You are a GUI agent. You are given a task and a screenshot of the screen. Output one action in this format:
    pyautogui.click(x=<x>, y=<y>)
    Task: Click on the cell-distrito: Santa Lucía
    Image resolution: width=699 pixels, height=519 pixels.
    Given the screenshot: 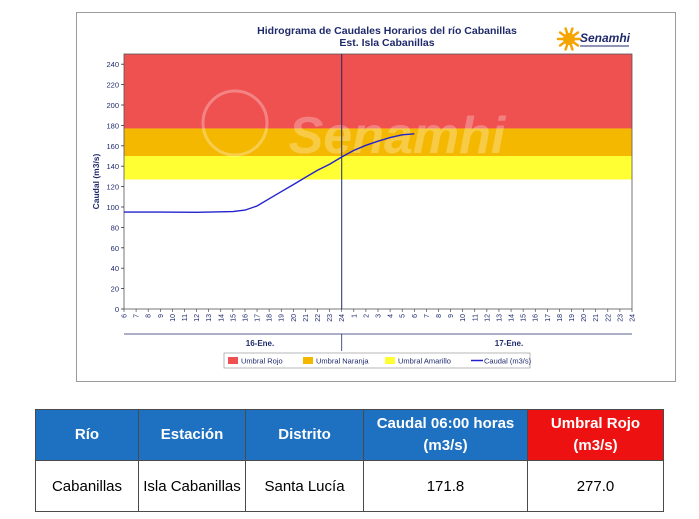 What is the action you would take?
    pyautogui.click(x=304, y=486)
    